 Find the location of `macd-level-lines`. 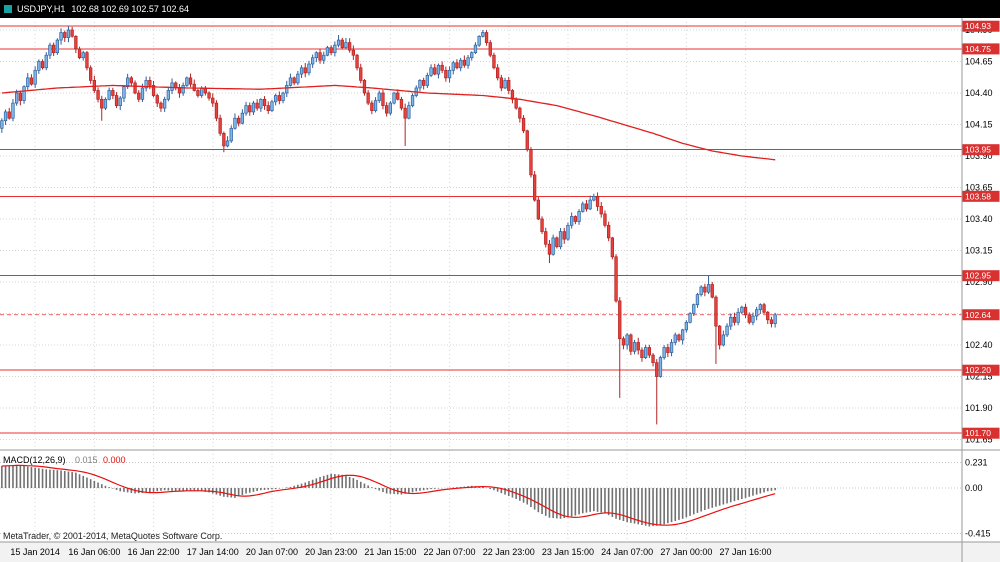

macd-level-lines is located at coordinates (481, 498).